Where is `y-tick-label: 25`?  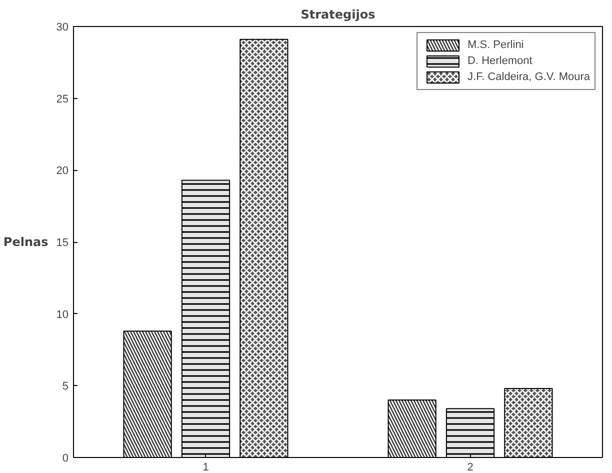
y-tick-label: 25 is located at coordinates (62, 99).